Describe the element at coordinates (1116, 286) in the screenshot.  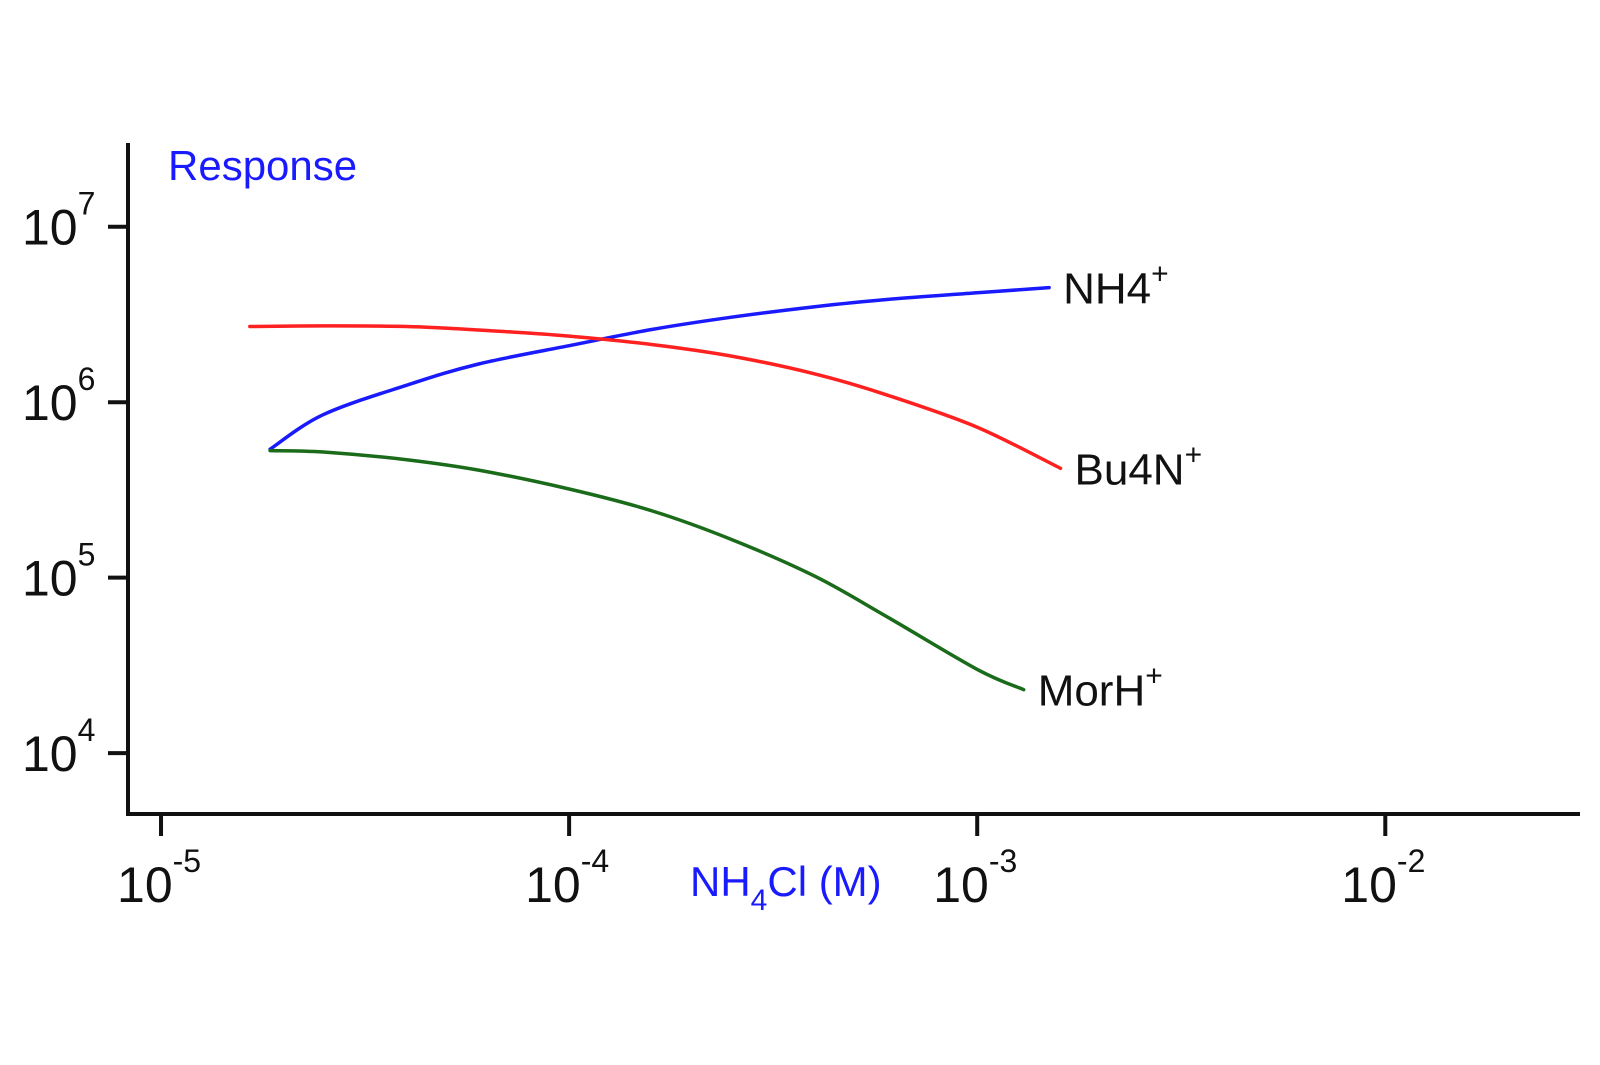
I see `series-label-nh4: NH4+` at that location.